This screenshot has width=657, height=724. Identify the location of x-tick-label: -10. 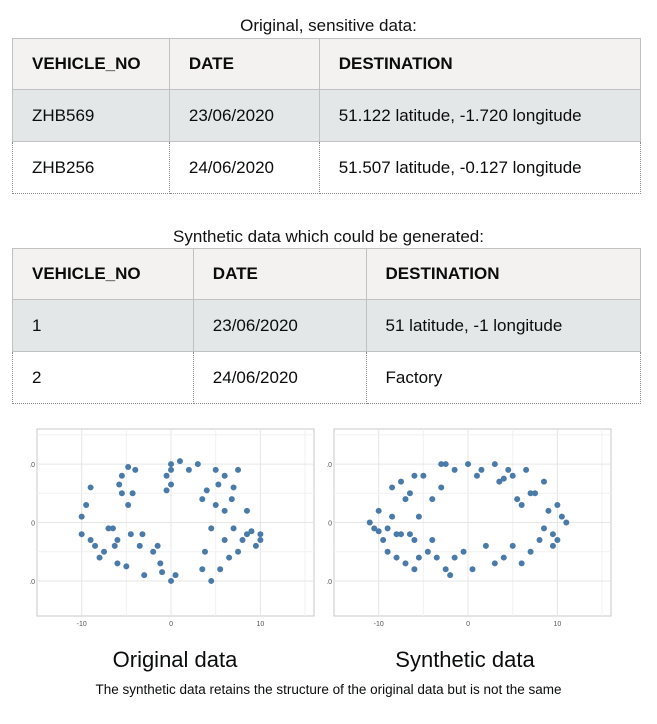
(379, 624).